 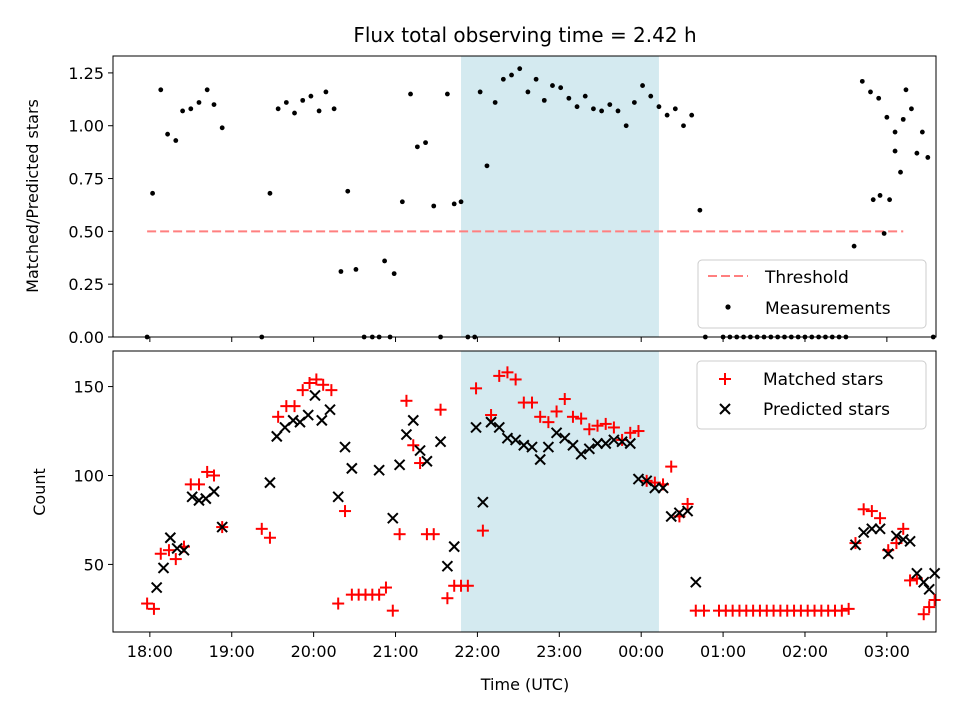 I want to click on bottom-y-ticks: 50 100 150, so click(x=93, y=476).